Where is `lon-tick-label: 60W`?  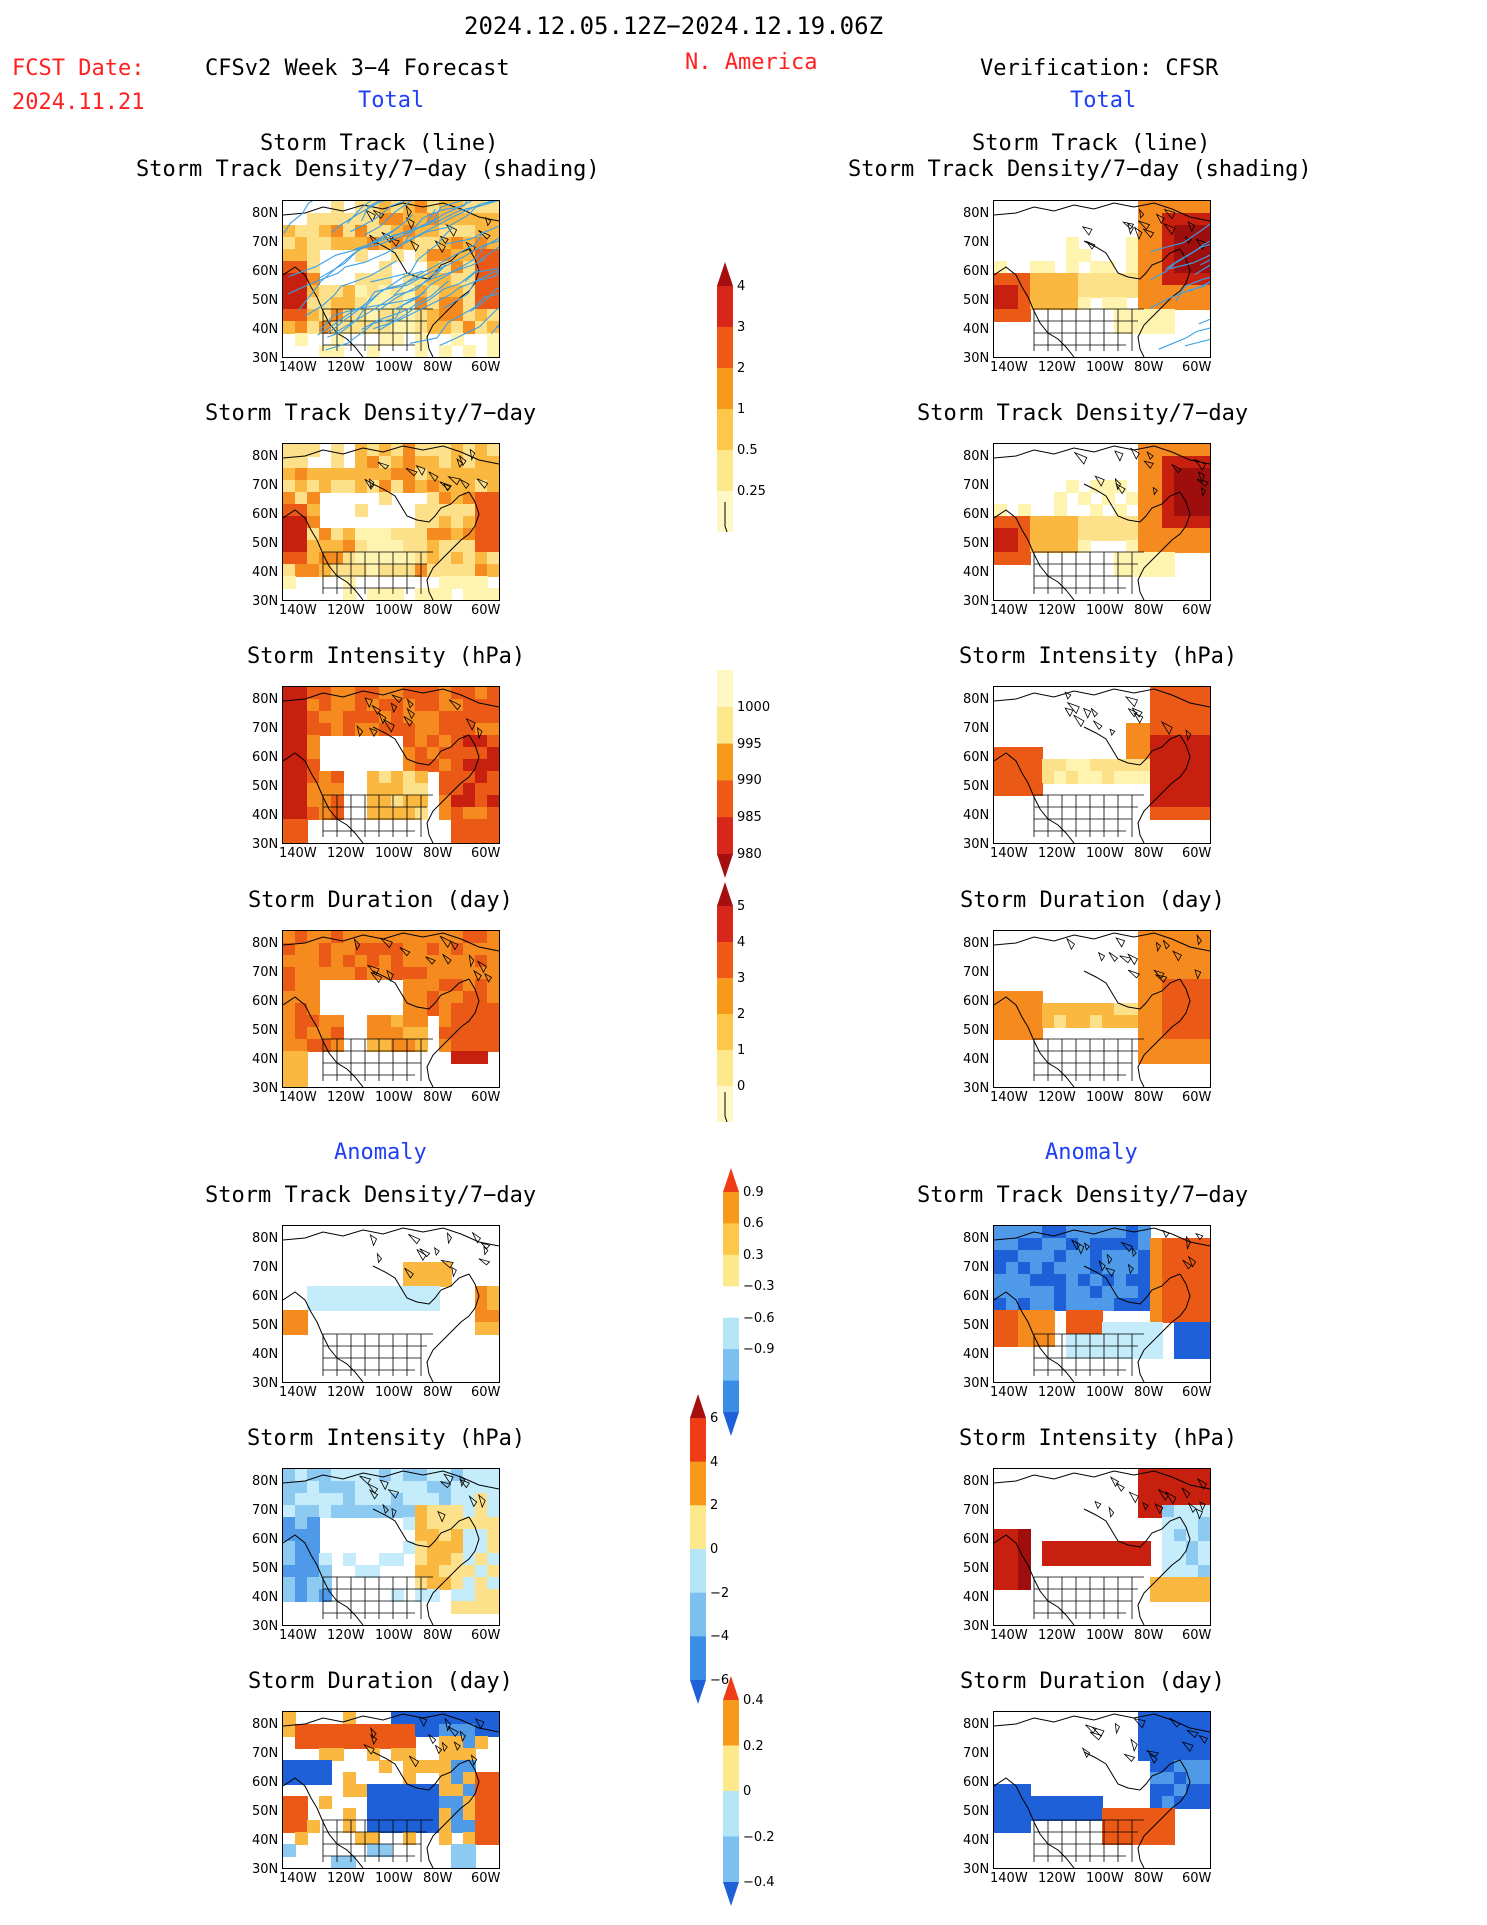 lon-tick-label: 60W is located at coordinates (486, 853).